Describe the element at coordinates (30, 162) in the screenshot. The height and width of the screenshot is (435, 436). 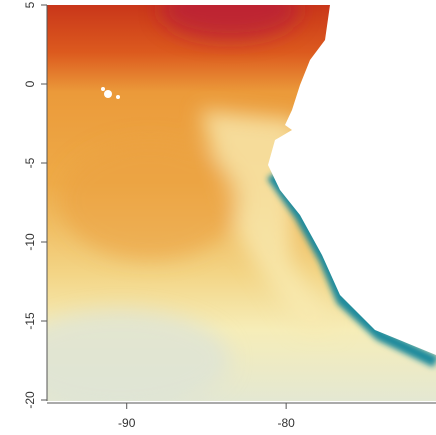
I see `y-tick-label: -5` at that location.